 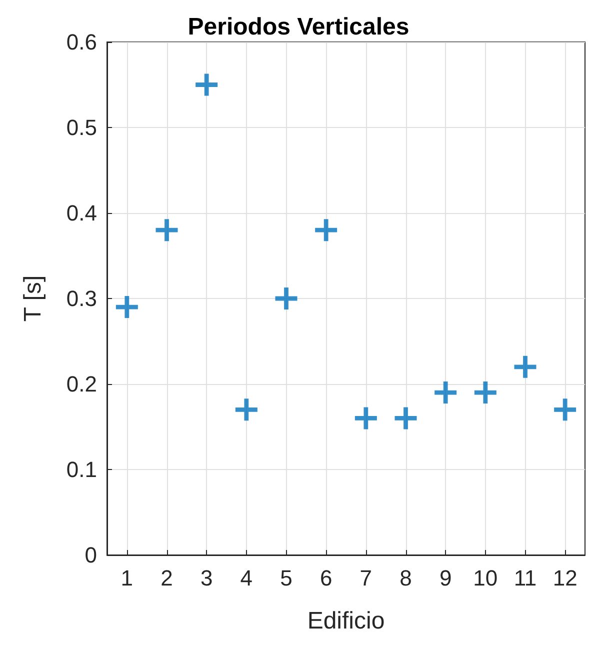 I want to click on y-axis-title: T [s], so click(x=33, y=298).